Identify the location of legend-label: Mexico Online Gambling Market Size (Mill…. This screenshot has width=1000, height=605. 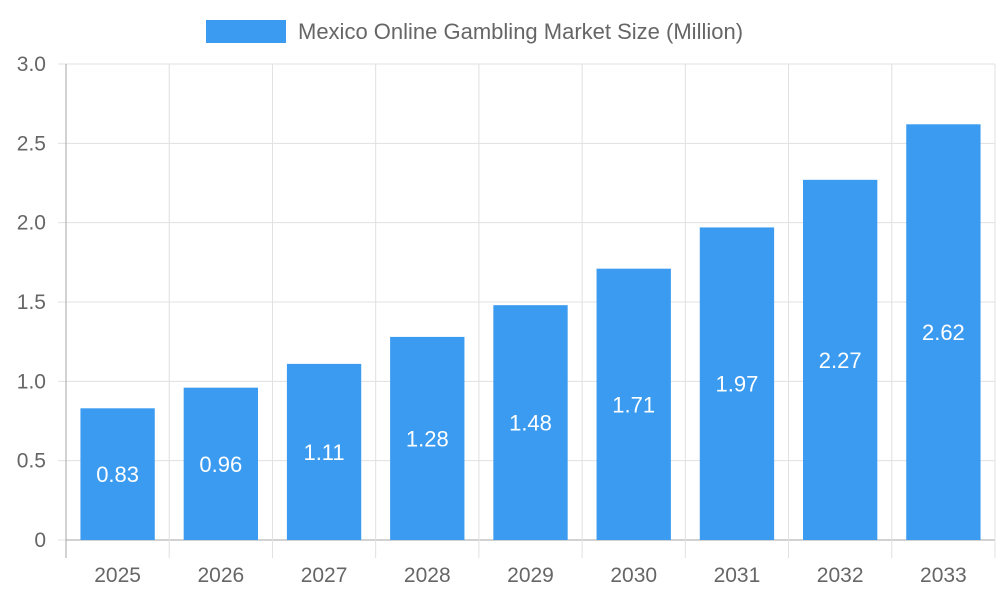
(520, 31).